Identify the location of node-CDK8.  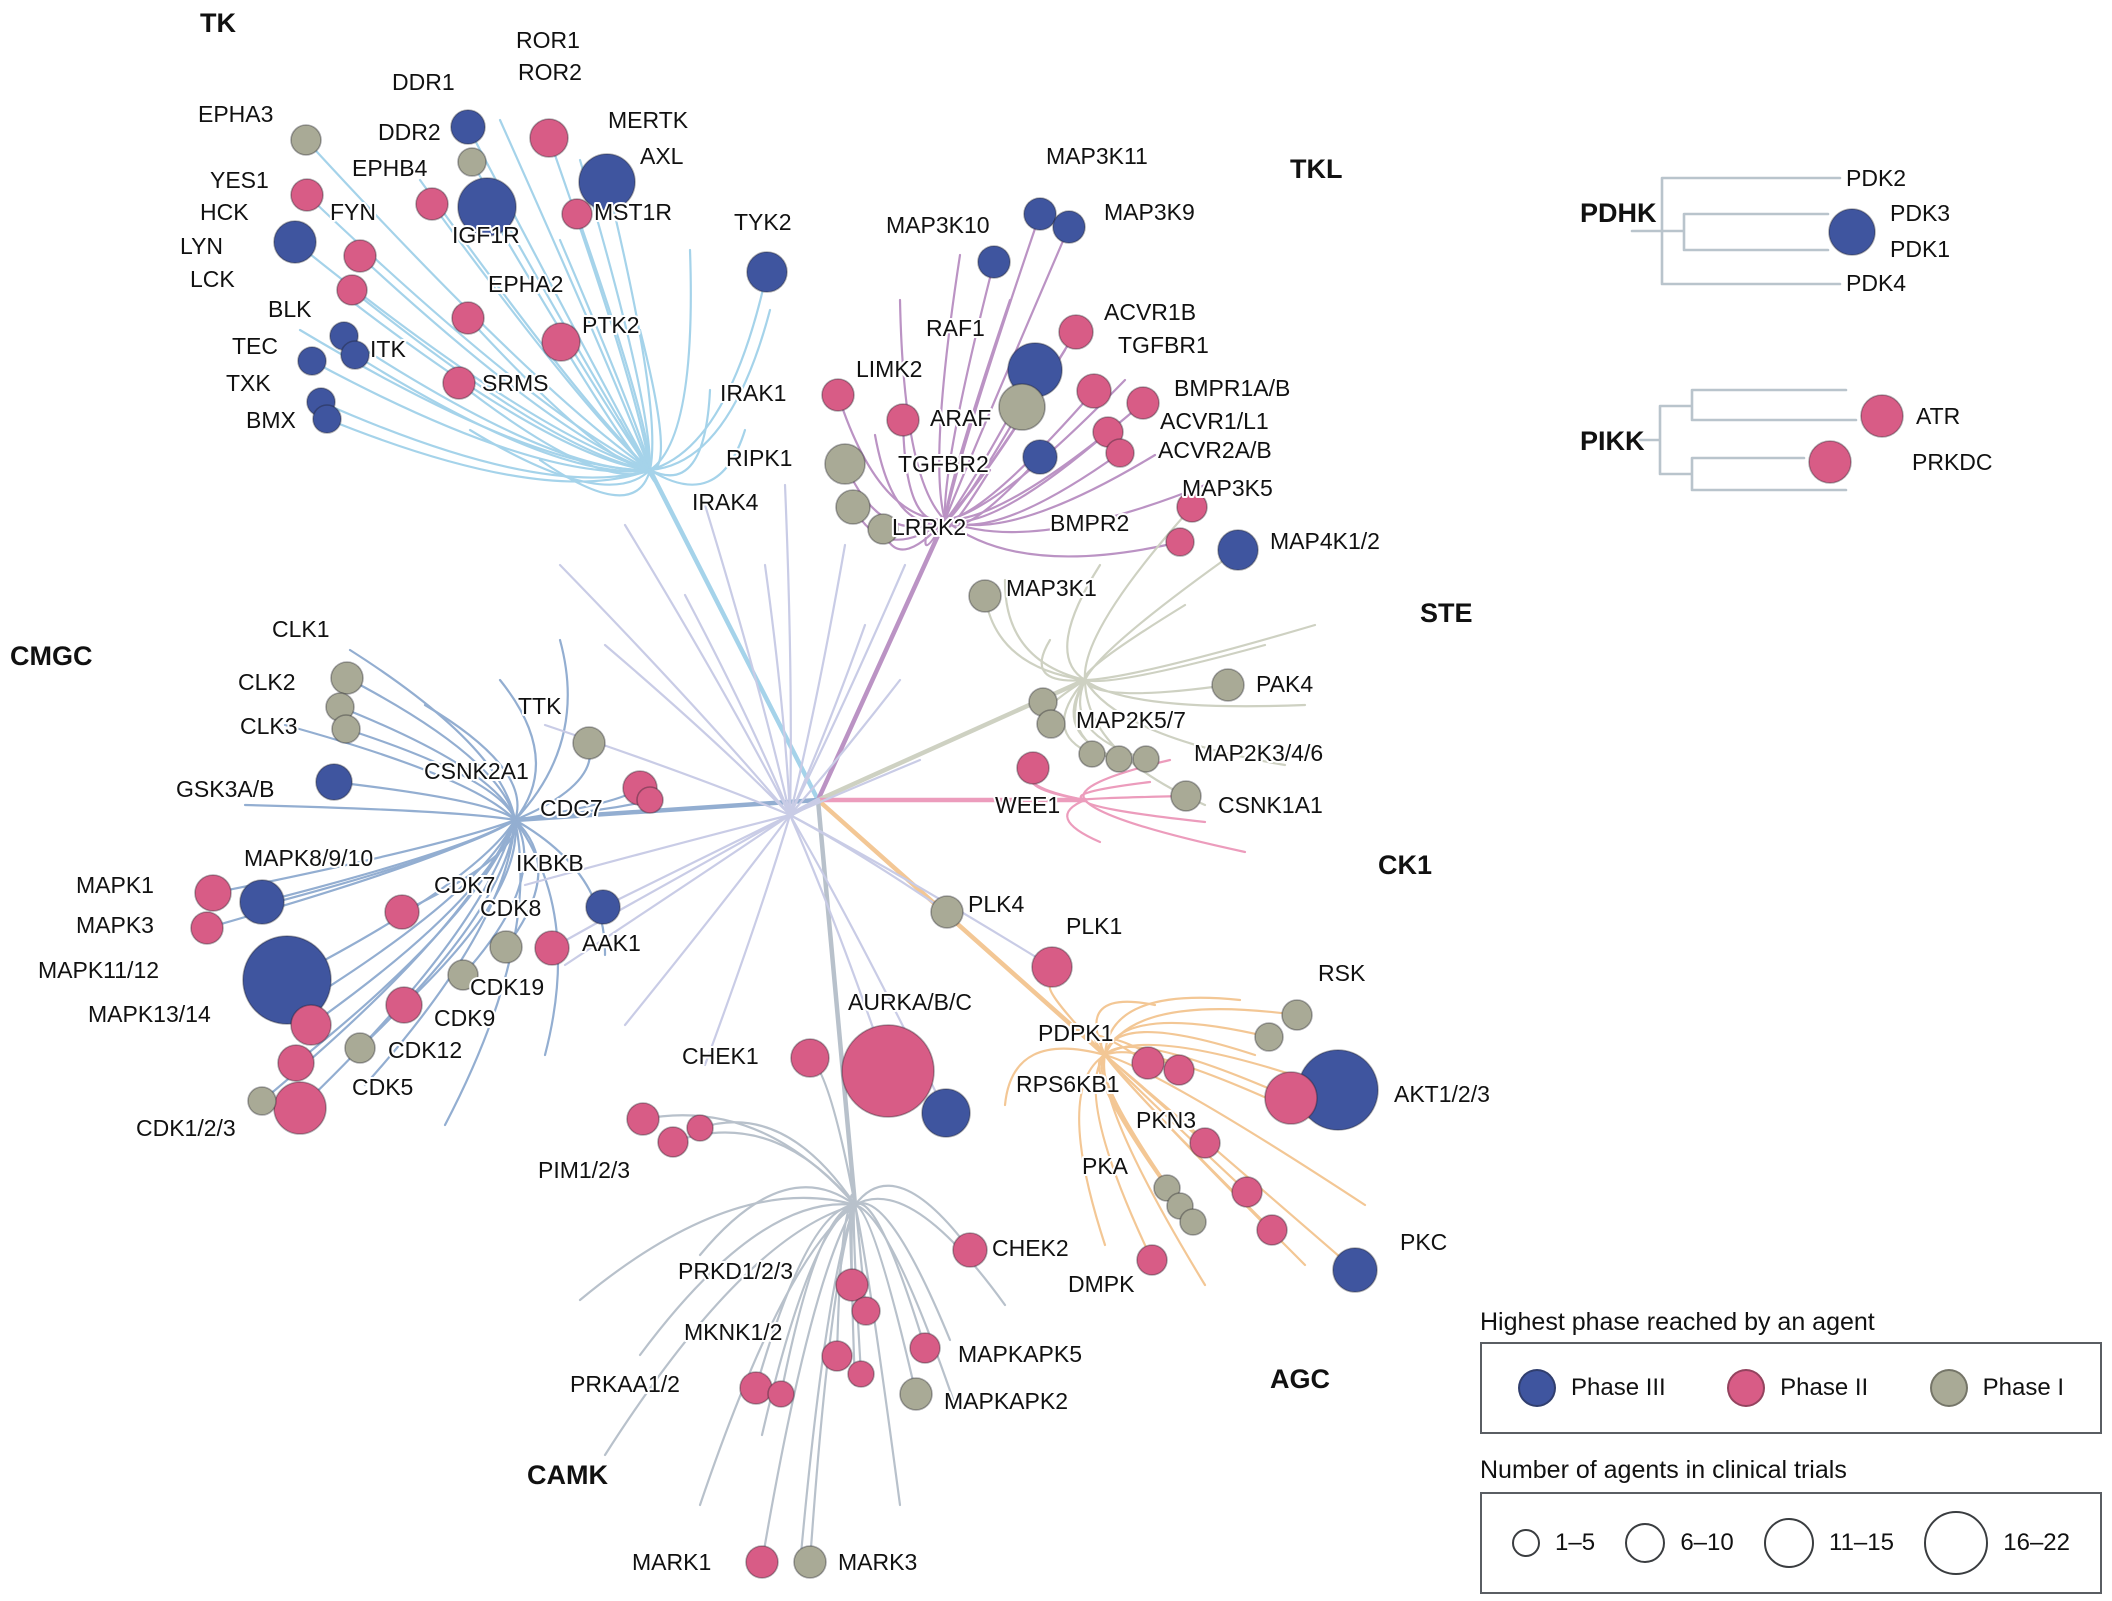
(506, 947).